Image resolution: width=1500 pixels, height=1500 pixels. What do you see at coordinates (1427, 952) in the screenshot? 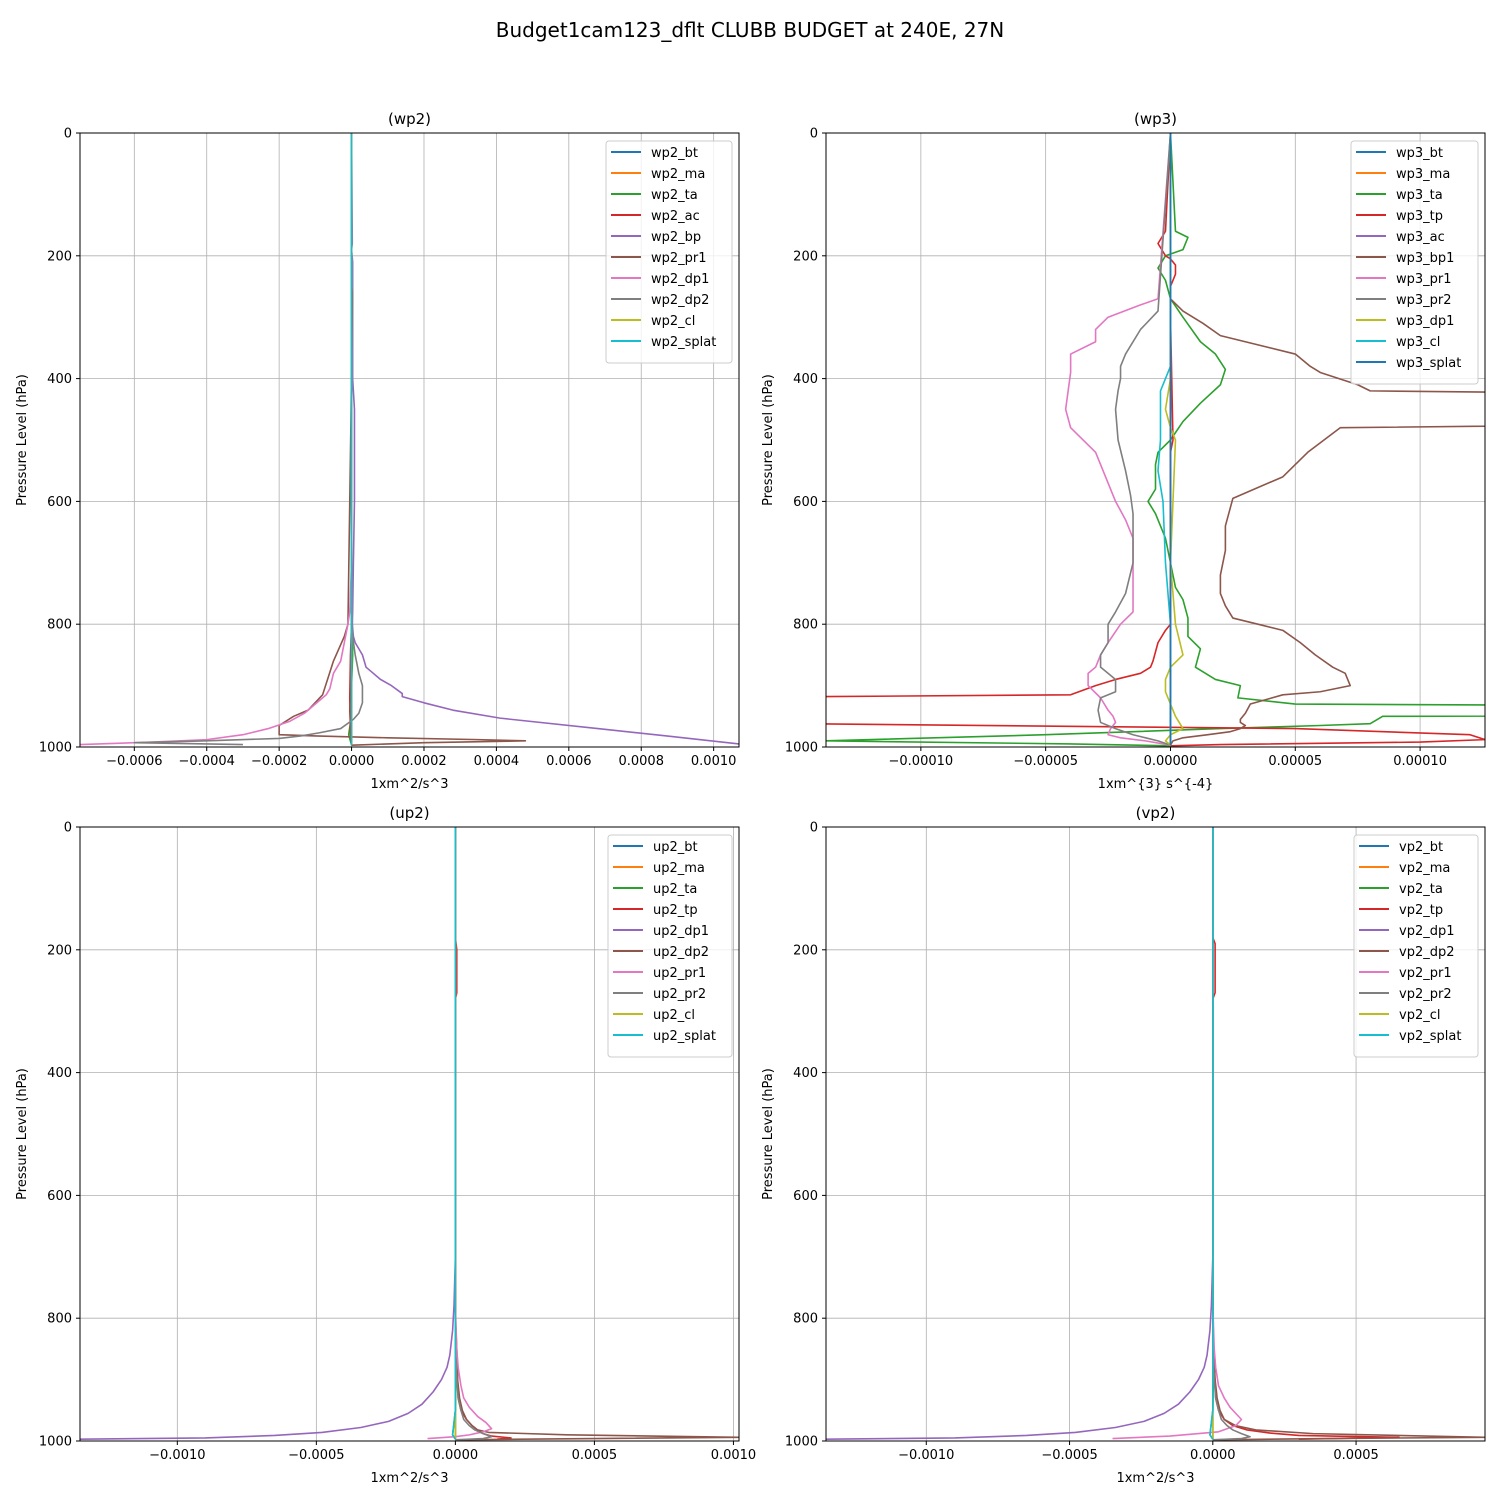
I see `legend-label: vp2_dp2` at bounding box center [1427, 952].